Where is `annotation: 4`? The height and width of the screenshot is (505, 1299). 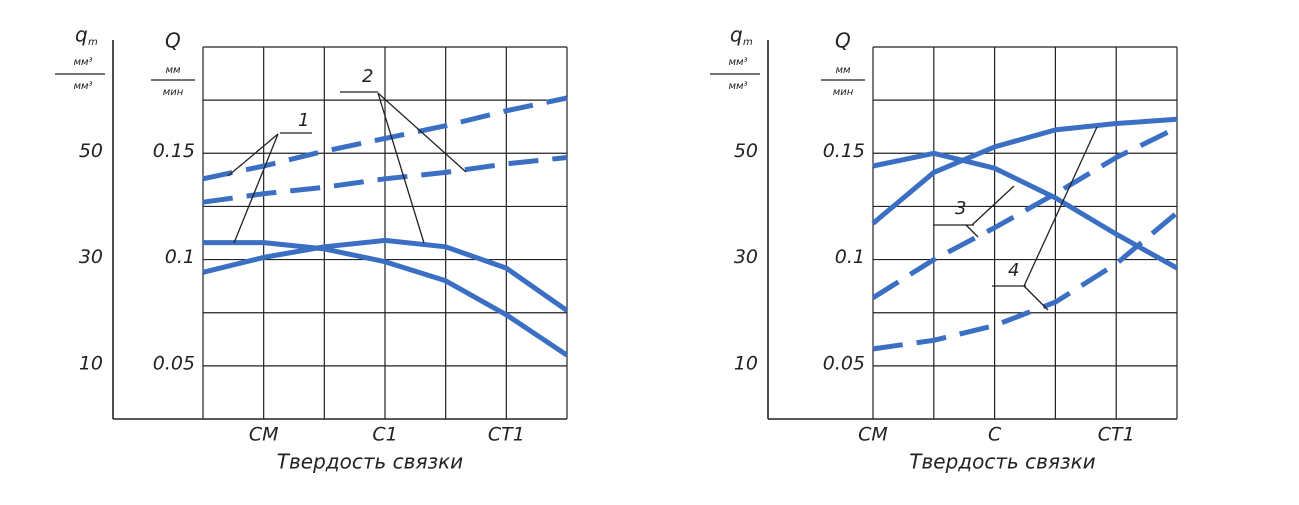 annotation: 4 is located at coordinates (1013, 270).